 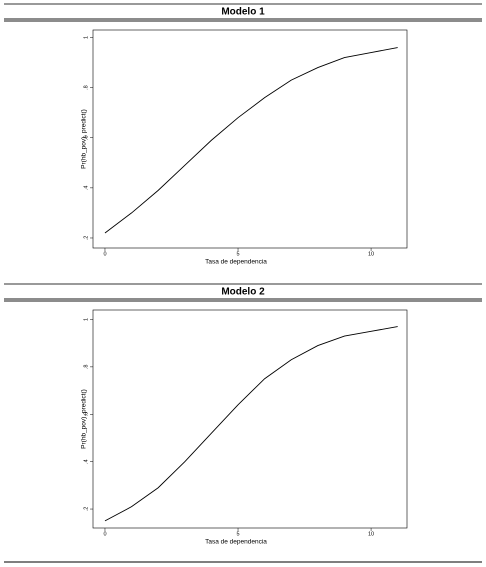 What do you see at coordinates (243, 292) in the screenshot?
I see `chart-title: Modelo 2` at bounding box center [243, 292].